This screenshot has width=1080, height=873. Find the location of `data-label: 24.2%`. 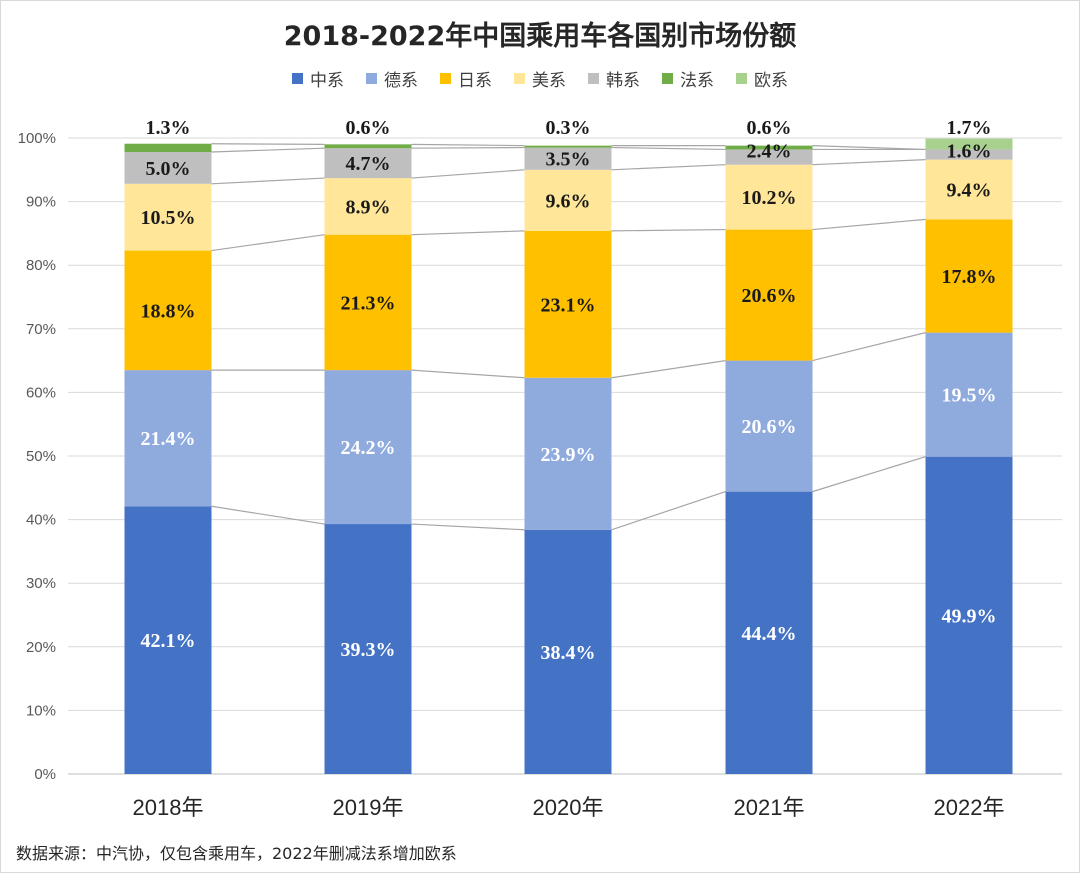

data-label: 24.2% is located at coordinates (368, 448).